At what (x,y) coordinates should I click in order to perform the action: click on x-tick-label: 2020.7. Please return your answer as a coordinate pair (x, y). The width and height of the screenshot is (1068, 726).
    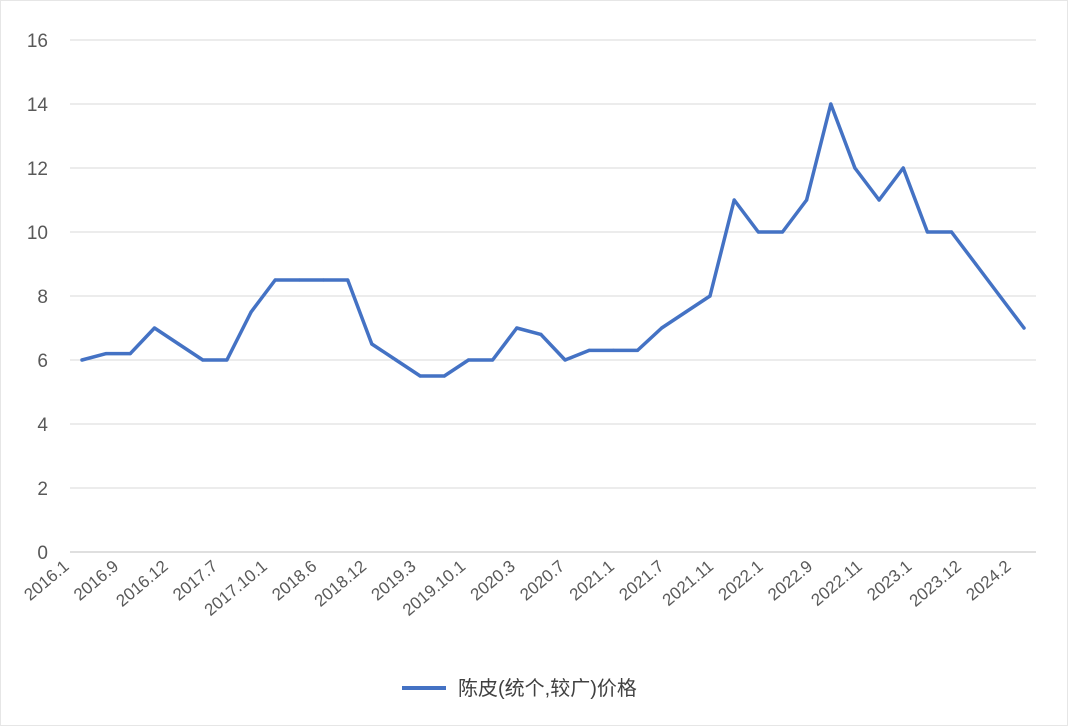
    Looking at the image, I should click on (542, 581).